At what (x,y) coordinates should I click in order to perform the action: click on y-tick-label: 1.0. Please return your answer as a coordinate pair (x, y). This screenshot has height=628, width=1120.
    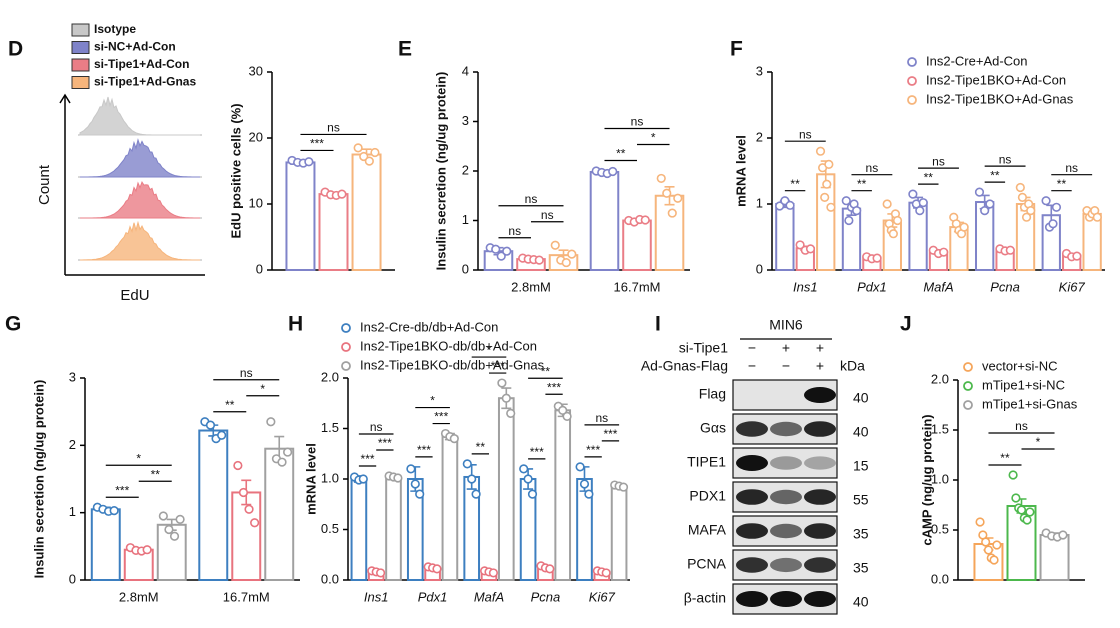
    Looking at the image, I should click on (940, 478).